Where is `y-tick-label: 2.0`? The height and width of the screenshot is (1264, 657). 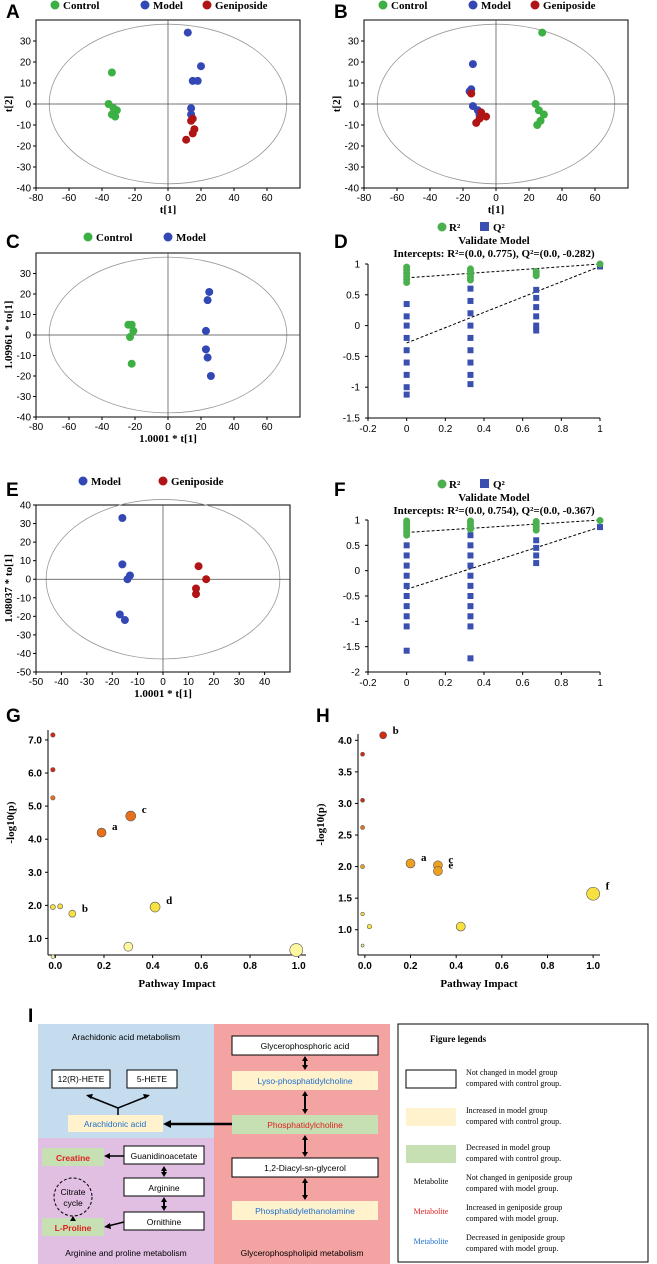
y-tick-label: 2.0 is located at coordinates (35, 906).